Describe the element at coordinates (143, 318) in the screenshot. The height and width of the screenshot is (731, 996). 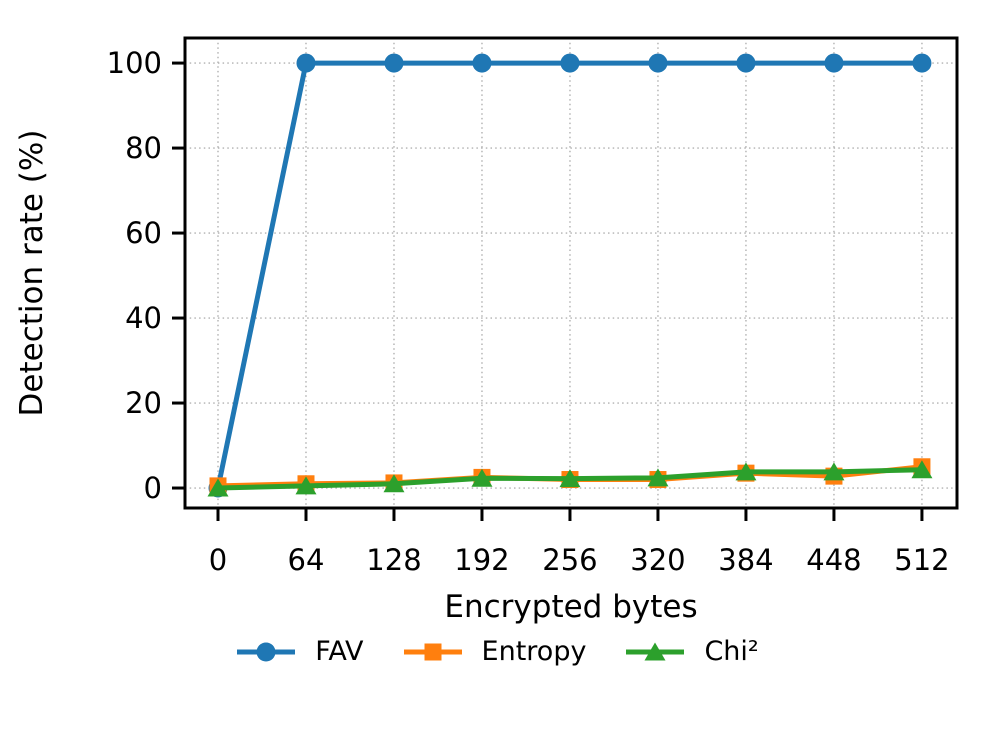
I see `y-tick-label: 40` at that location.